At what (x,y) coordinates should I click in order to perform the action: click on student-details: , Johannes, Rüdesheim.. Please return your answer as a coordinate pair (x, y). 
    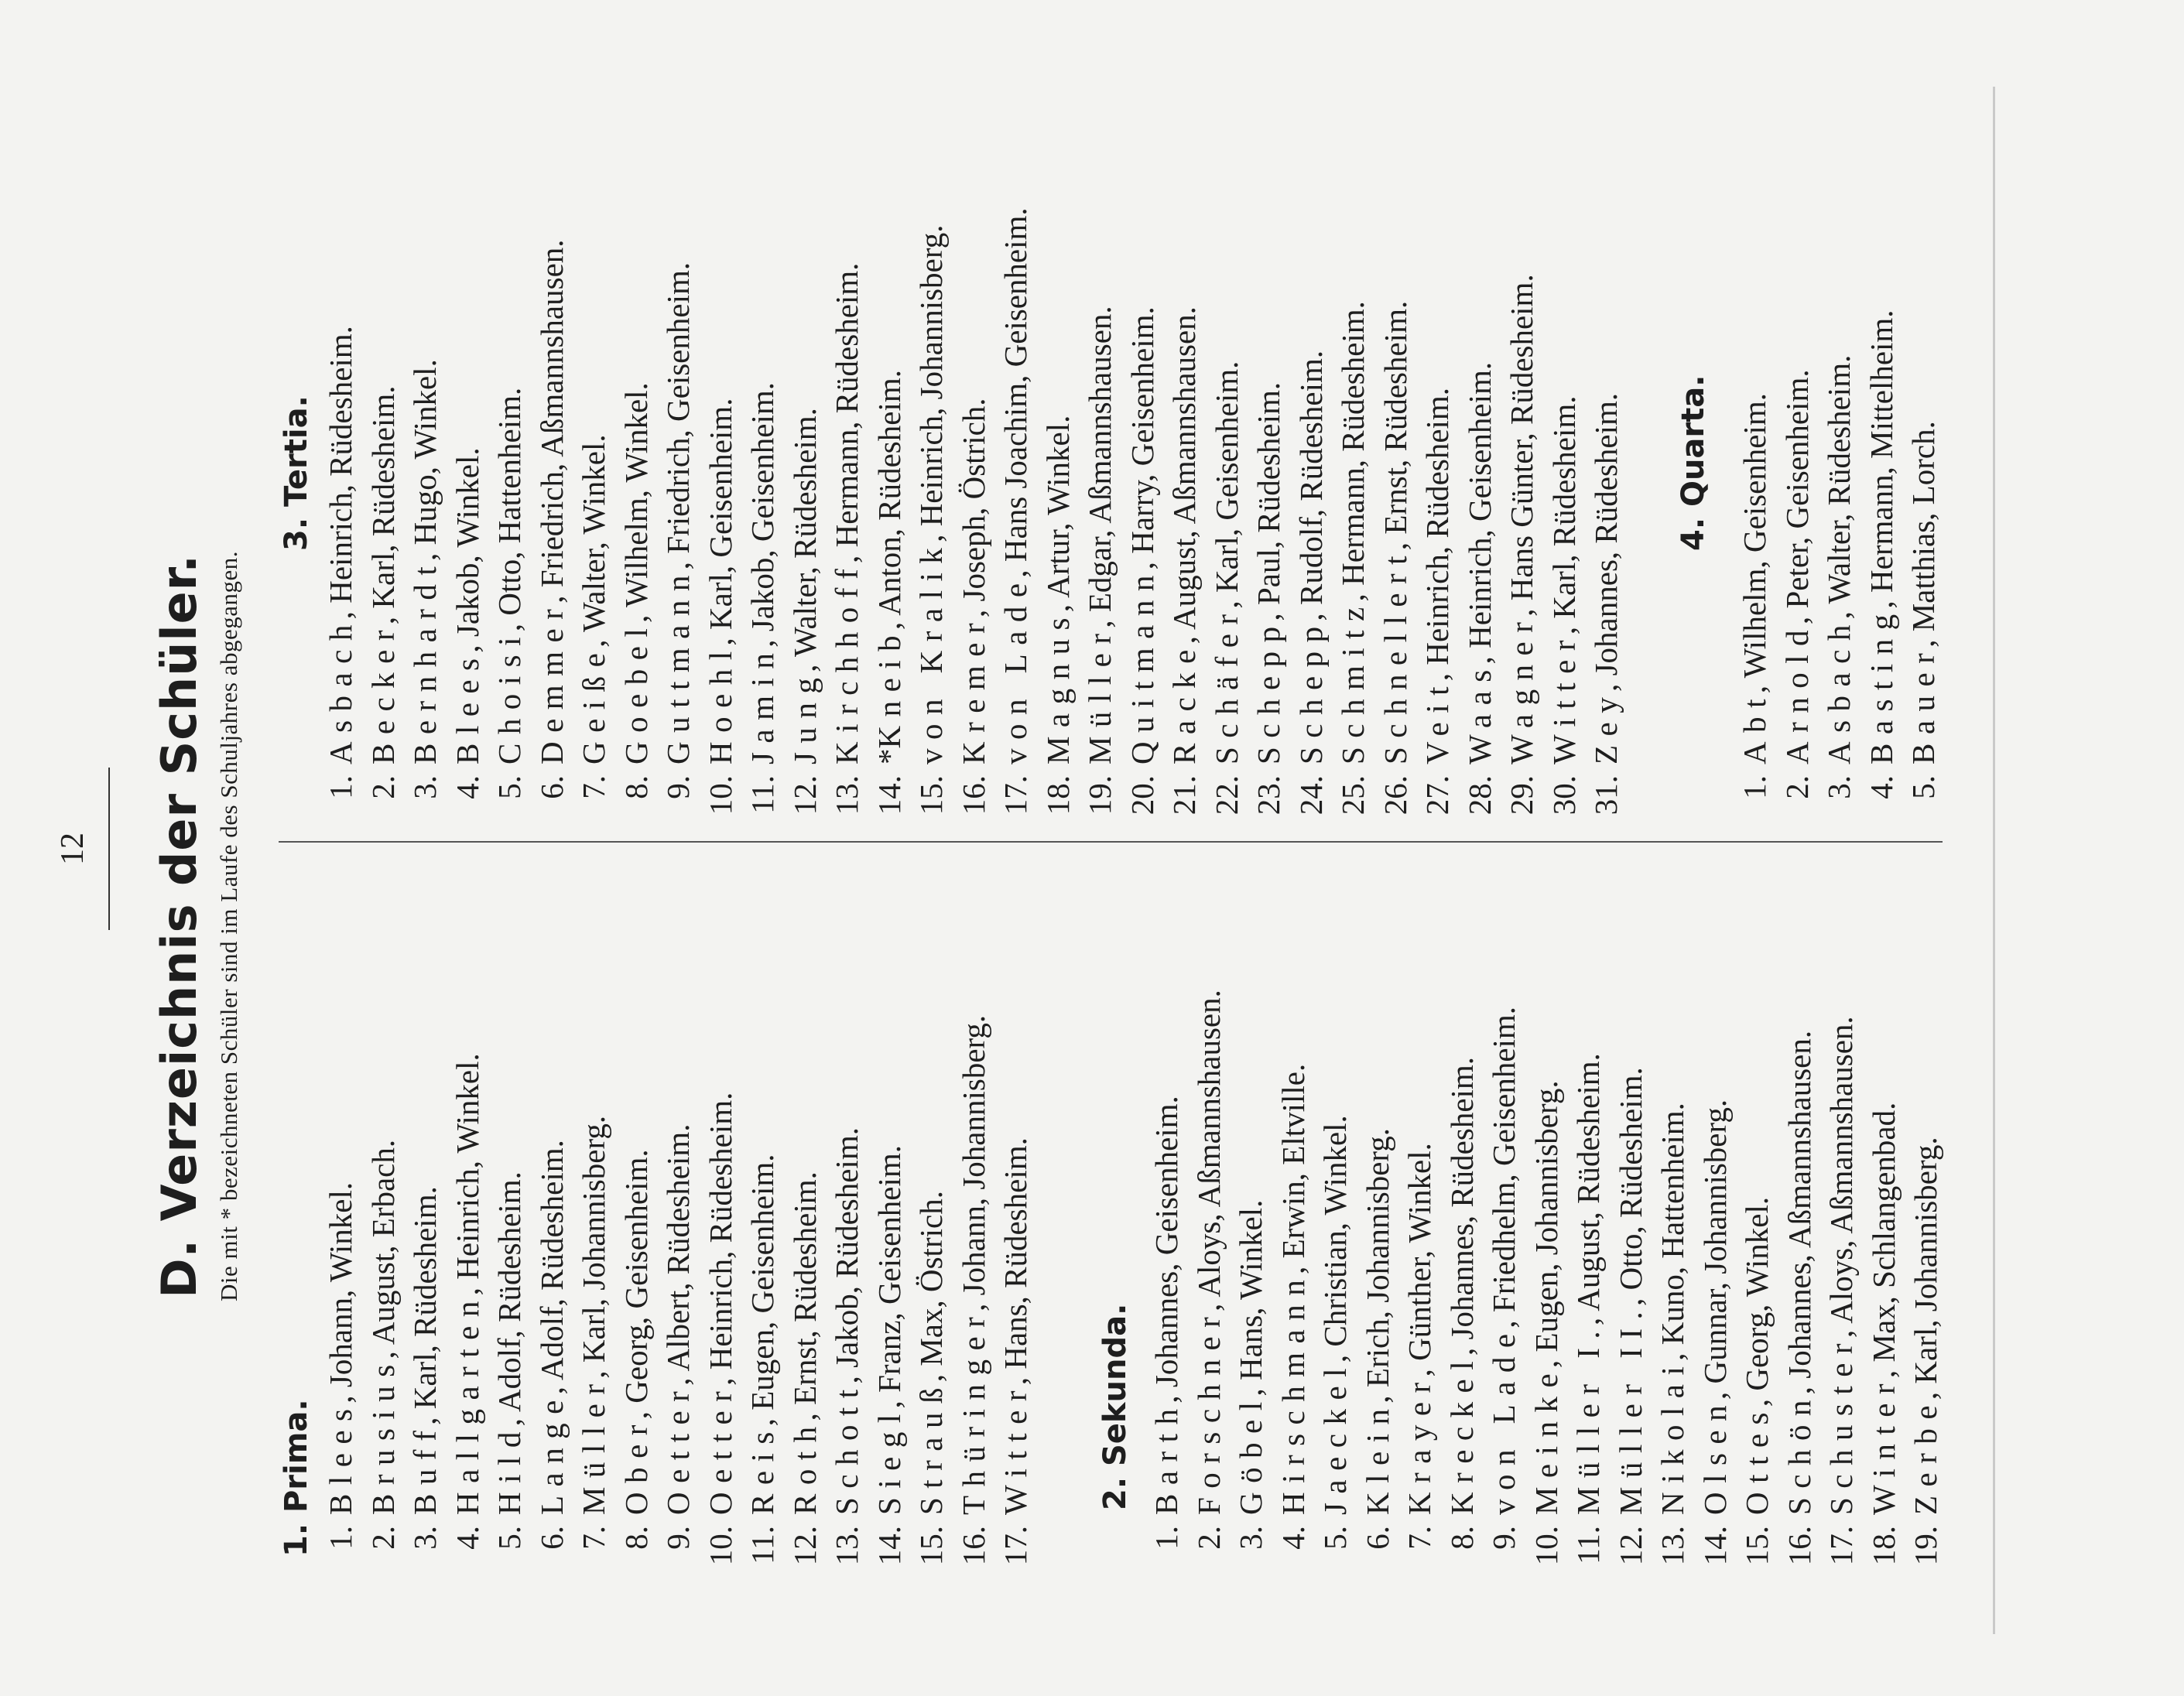
    Looking at the image, I should click on (1606, 542).